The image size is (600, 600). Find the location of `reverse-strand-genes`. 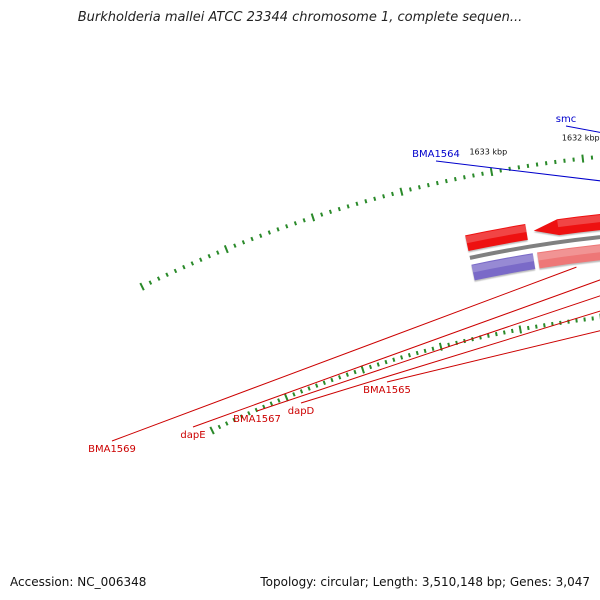

reverse-strand-genes is located at coordinates (535, 262).